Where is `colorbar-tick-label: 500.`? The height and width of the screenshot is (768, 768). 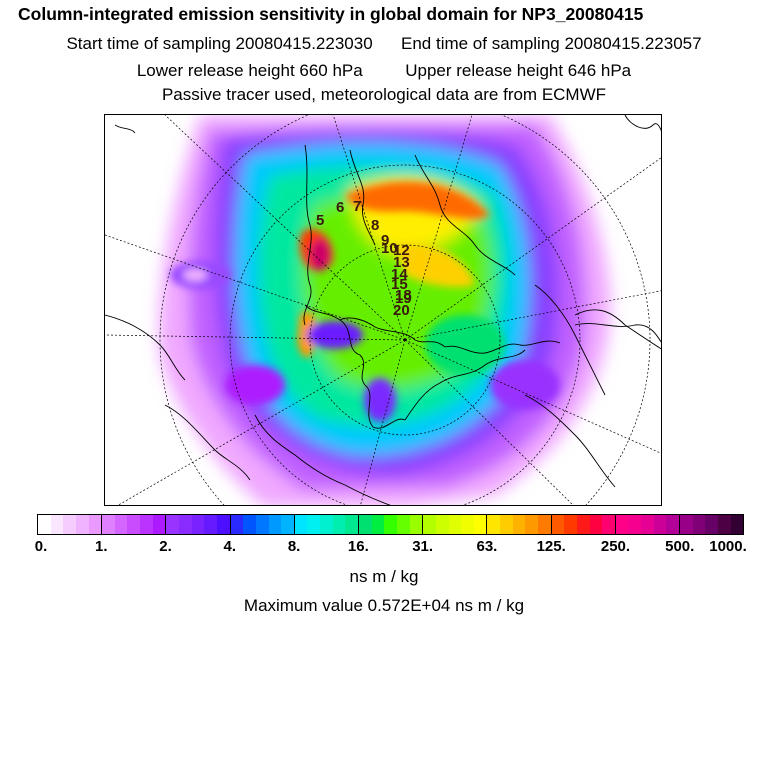
colorbar-tick-label: 500. is located at coordinates (680, 546).